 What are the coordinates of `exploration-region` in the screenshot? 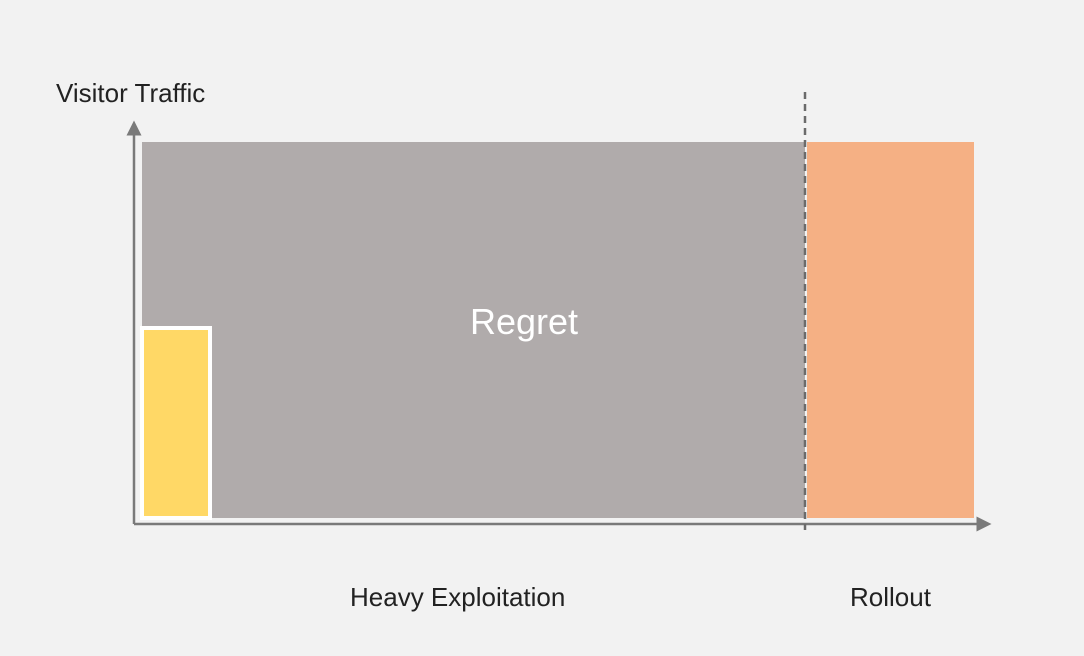 It's located at (176, 423).